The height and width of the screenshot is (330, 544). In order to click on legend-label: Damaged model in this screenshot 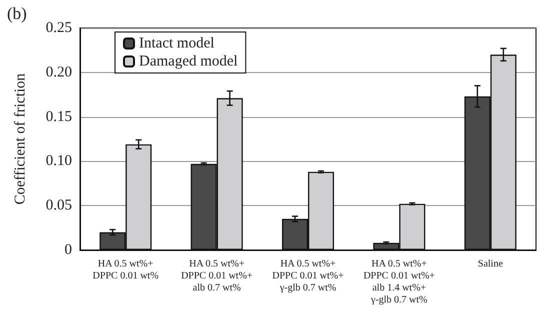, I will do `click(188, 62)`.